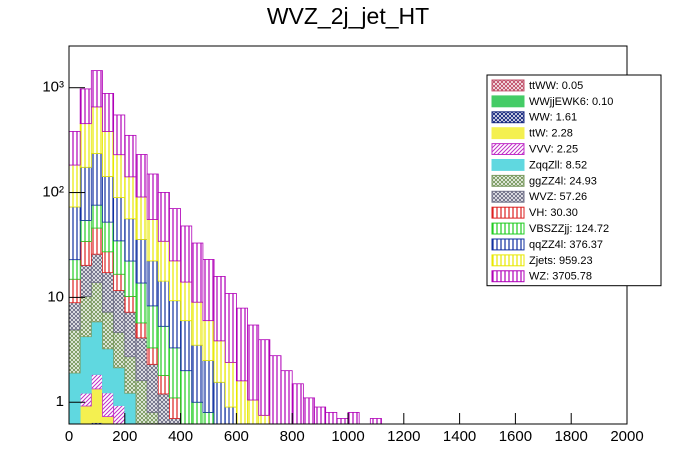 The height and width of the screenshot is (472, 696). Describe the element at coordinates (124, 436) in the screenshot. I see `x-tick-label: 200` at that location.